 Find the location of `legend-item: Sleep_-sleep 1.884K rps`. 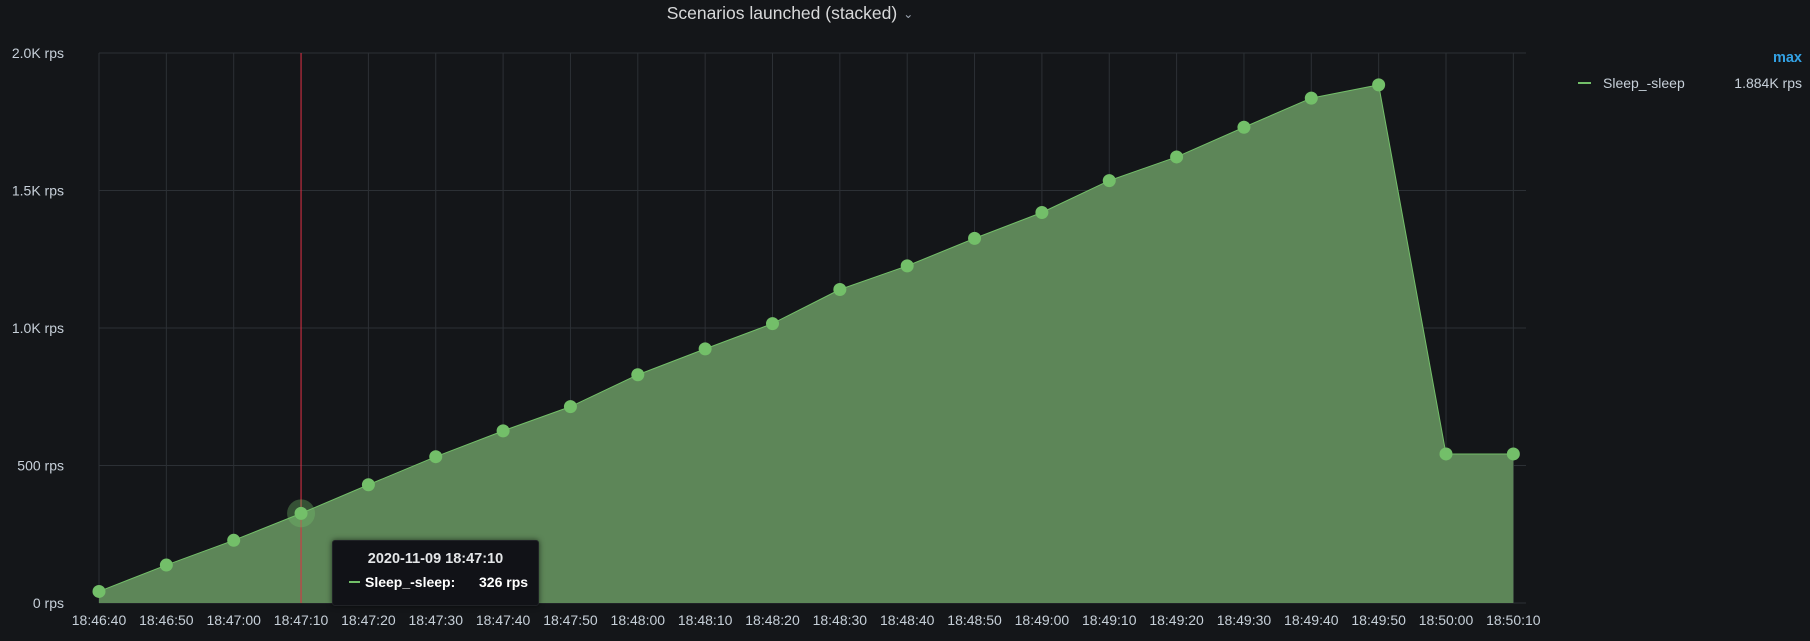

legend-item: Sleep_-sleep 1.884K rps is located at coordinates (1685, 83).